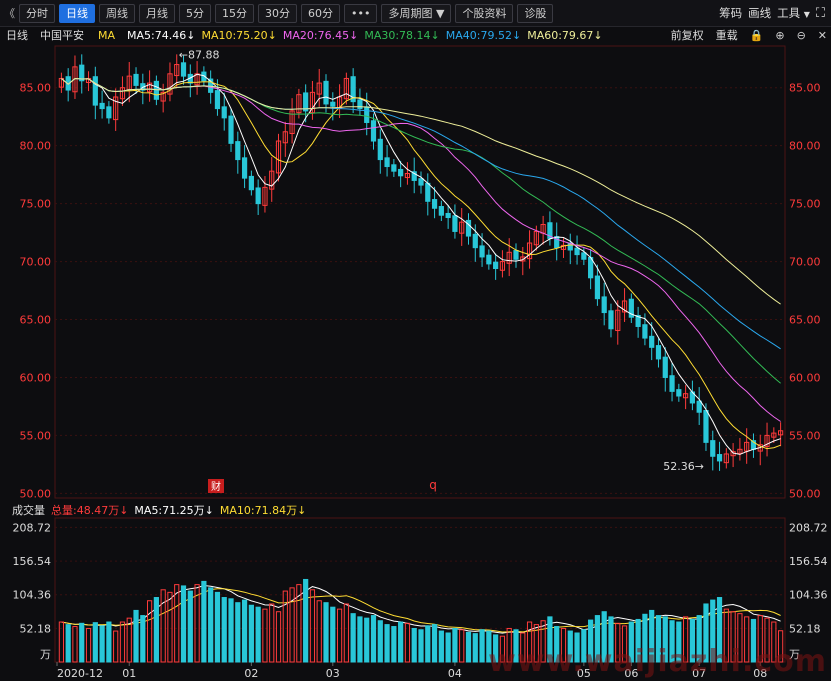 This screenshot has width=831, height=681. I want to click on stock-info-button: 个股资料, so click(484, 13).